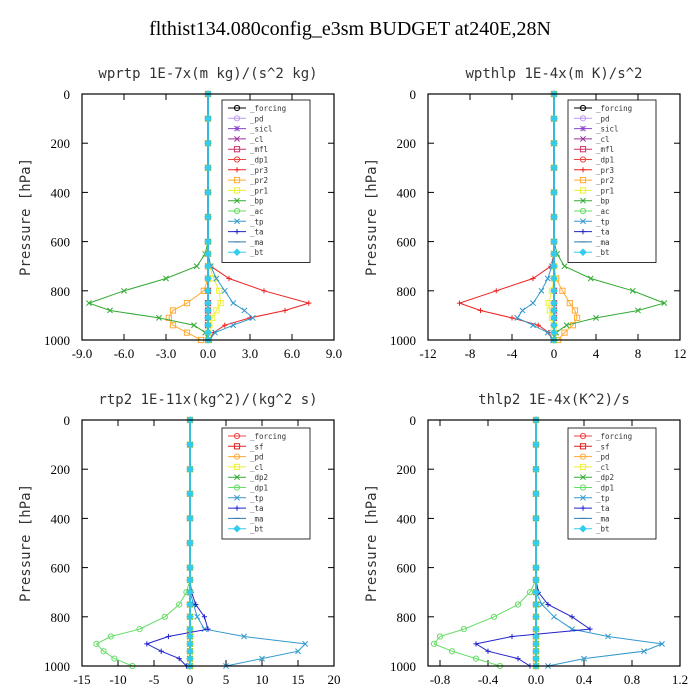 The height and width of the screenshot is (700, 700). Describe the element at coordinates (605, 149) in the screenshot. I see `legend-label: _mfl` at that location.